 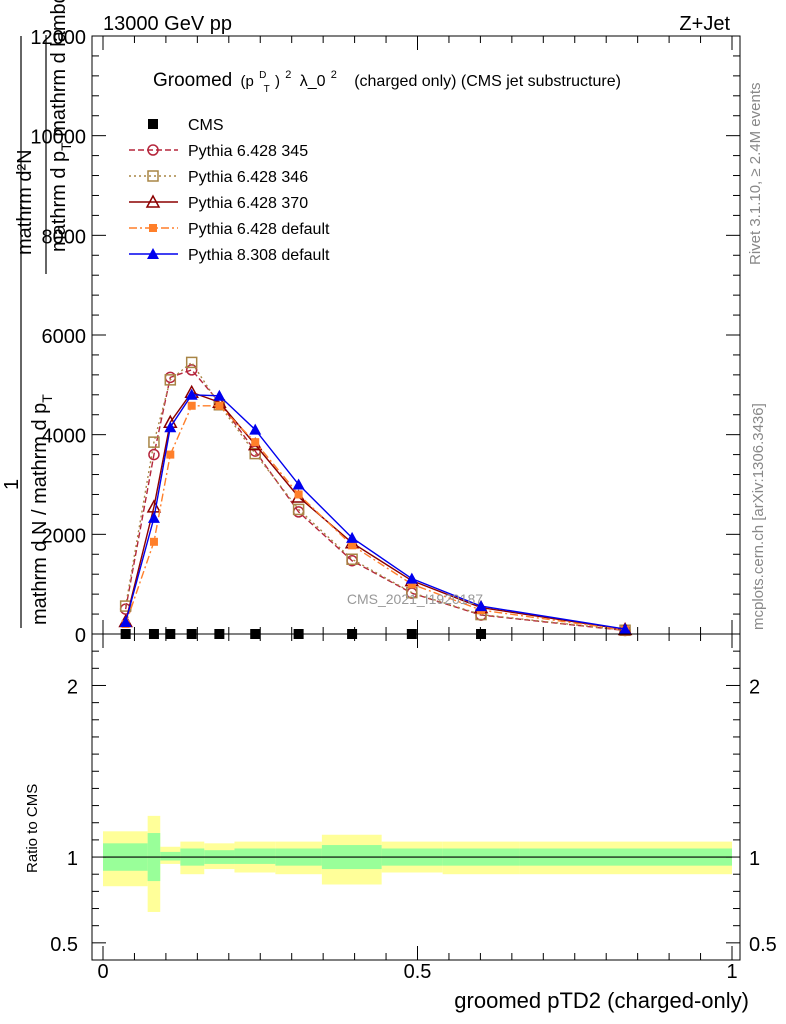 What do you see at coordinates (206, 125) in the screenshot?
I see `legend-label: CMS` at bounding box center [206, 125].